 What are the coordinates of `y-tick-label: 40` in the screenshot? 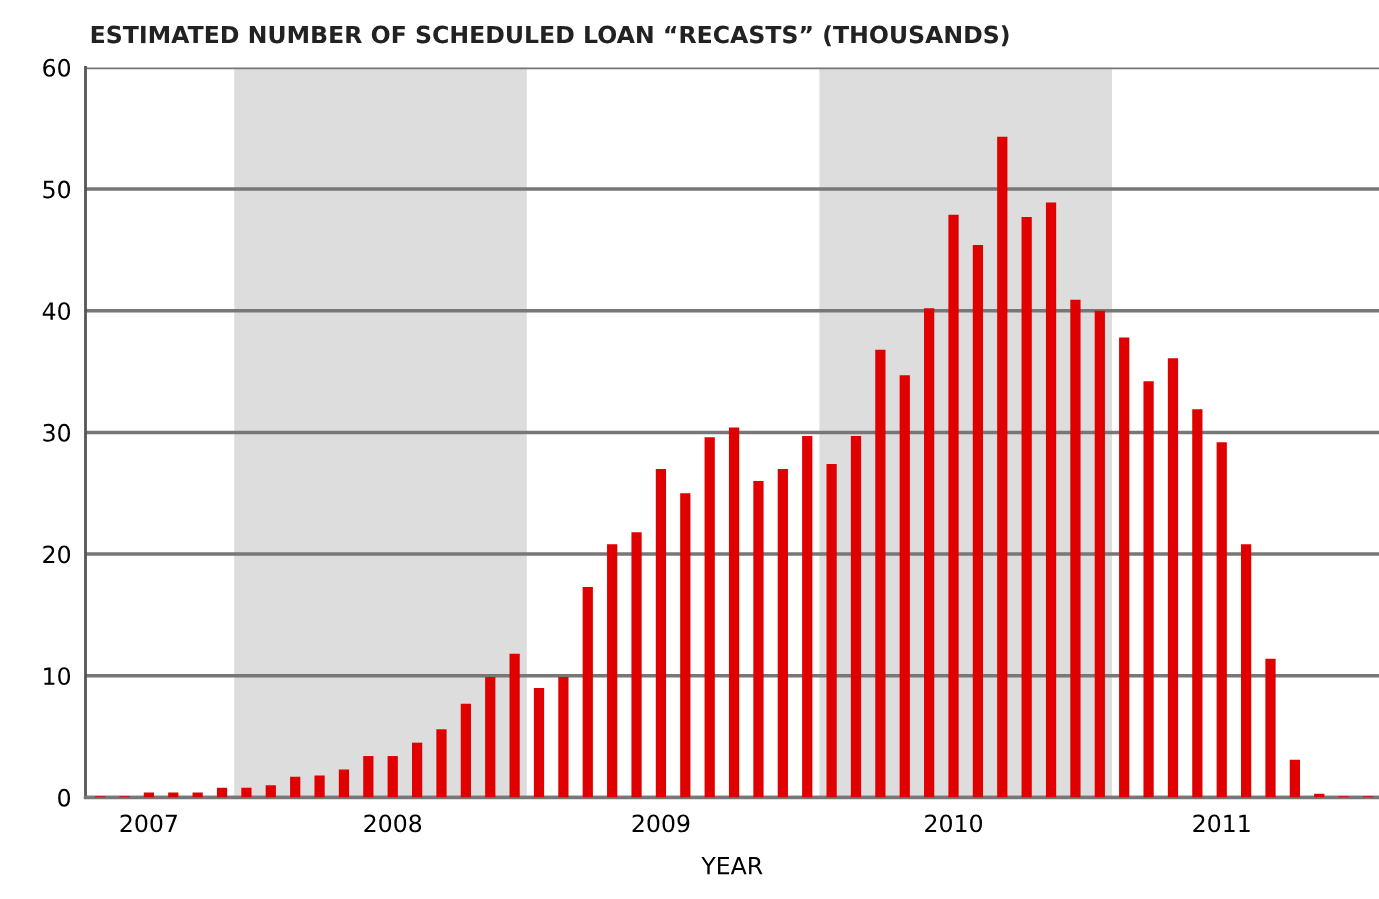 It's located at (56, 311).